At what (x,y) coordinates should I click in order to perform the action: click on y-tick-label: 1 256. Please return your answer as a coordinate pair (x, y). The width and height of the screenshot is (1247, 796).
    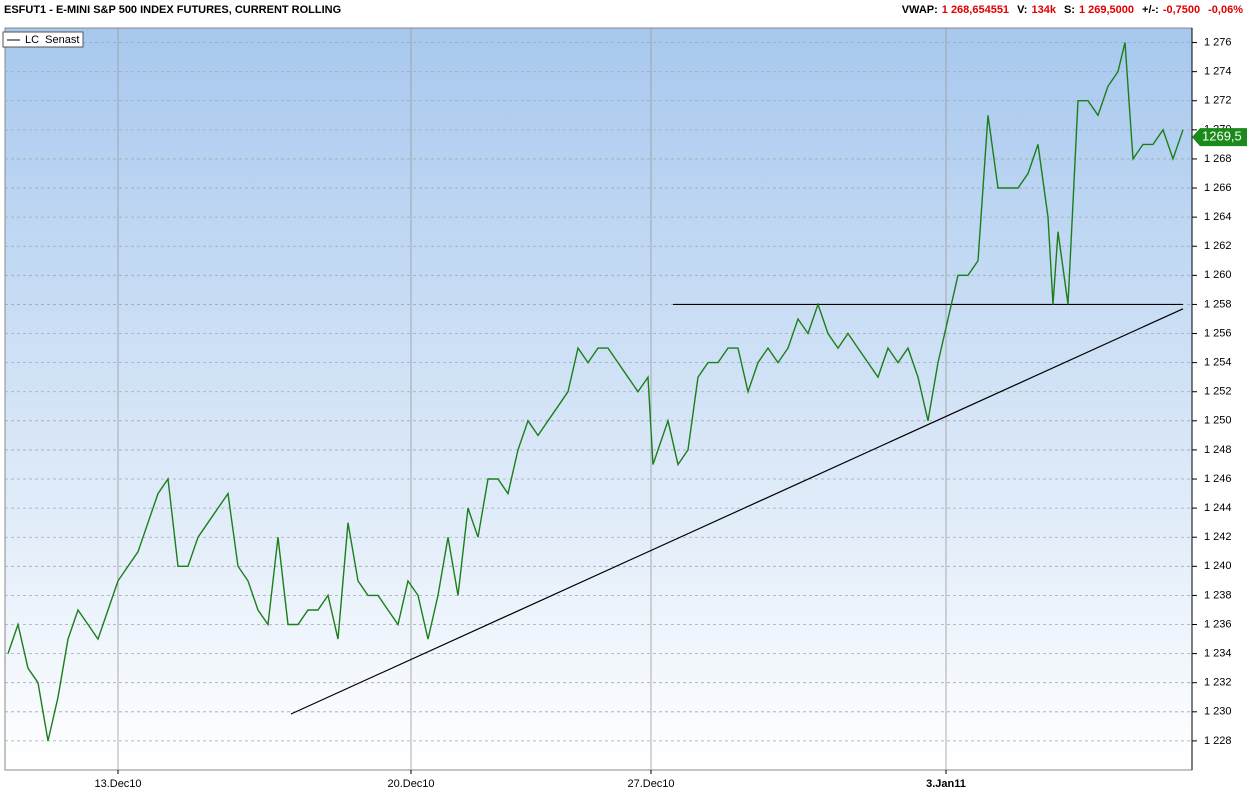
    Looking at the image, I should click on (1218, 333).